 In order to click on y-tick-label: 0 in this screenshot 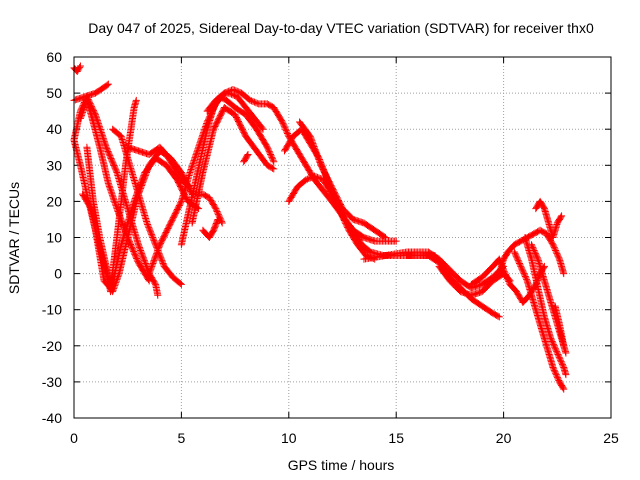, I will do `click(58, 274)`.